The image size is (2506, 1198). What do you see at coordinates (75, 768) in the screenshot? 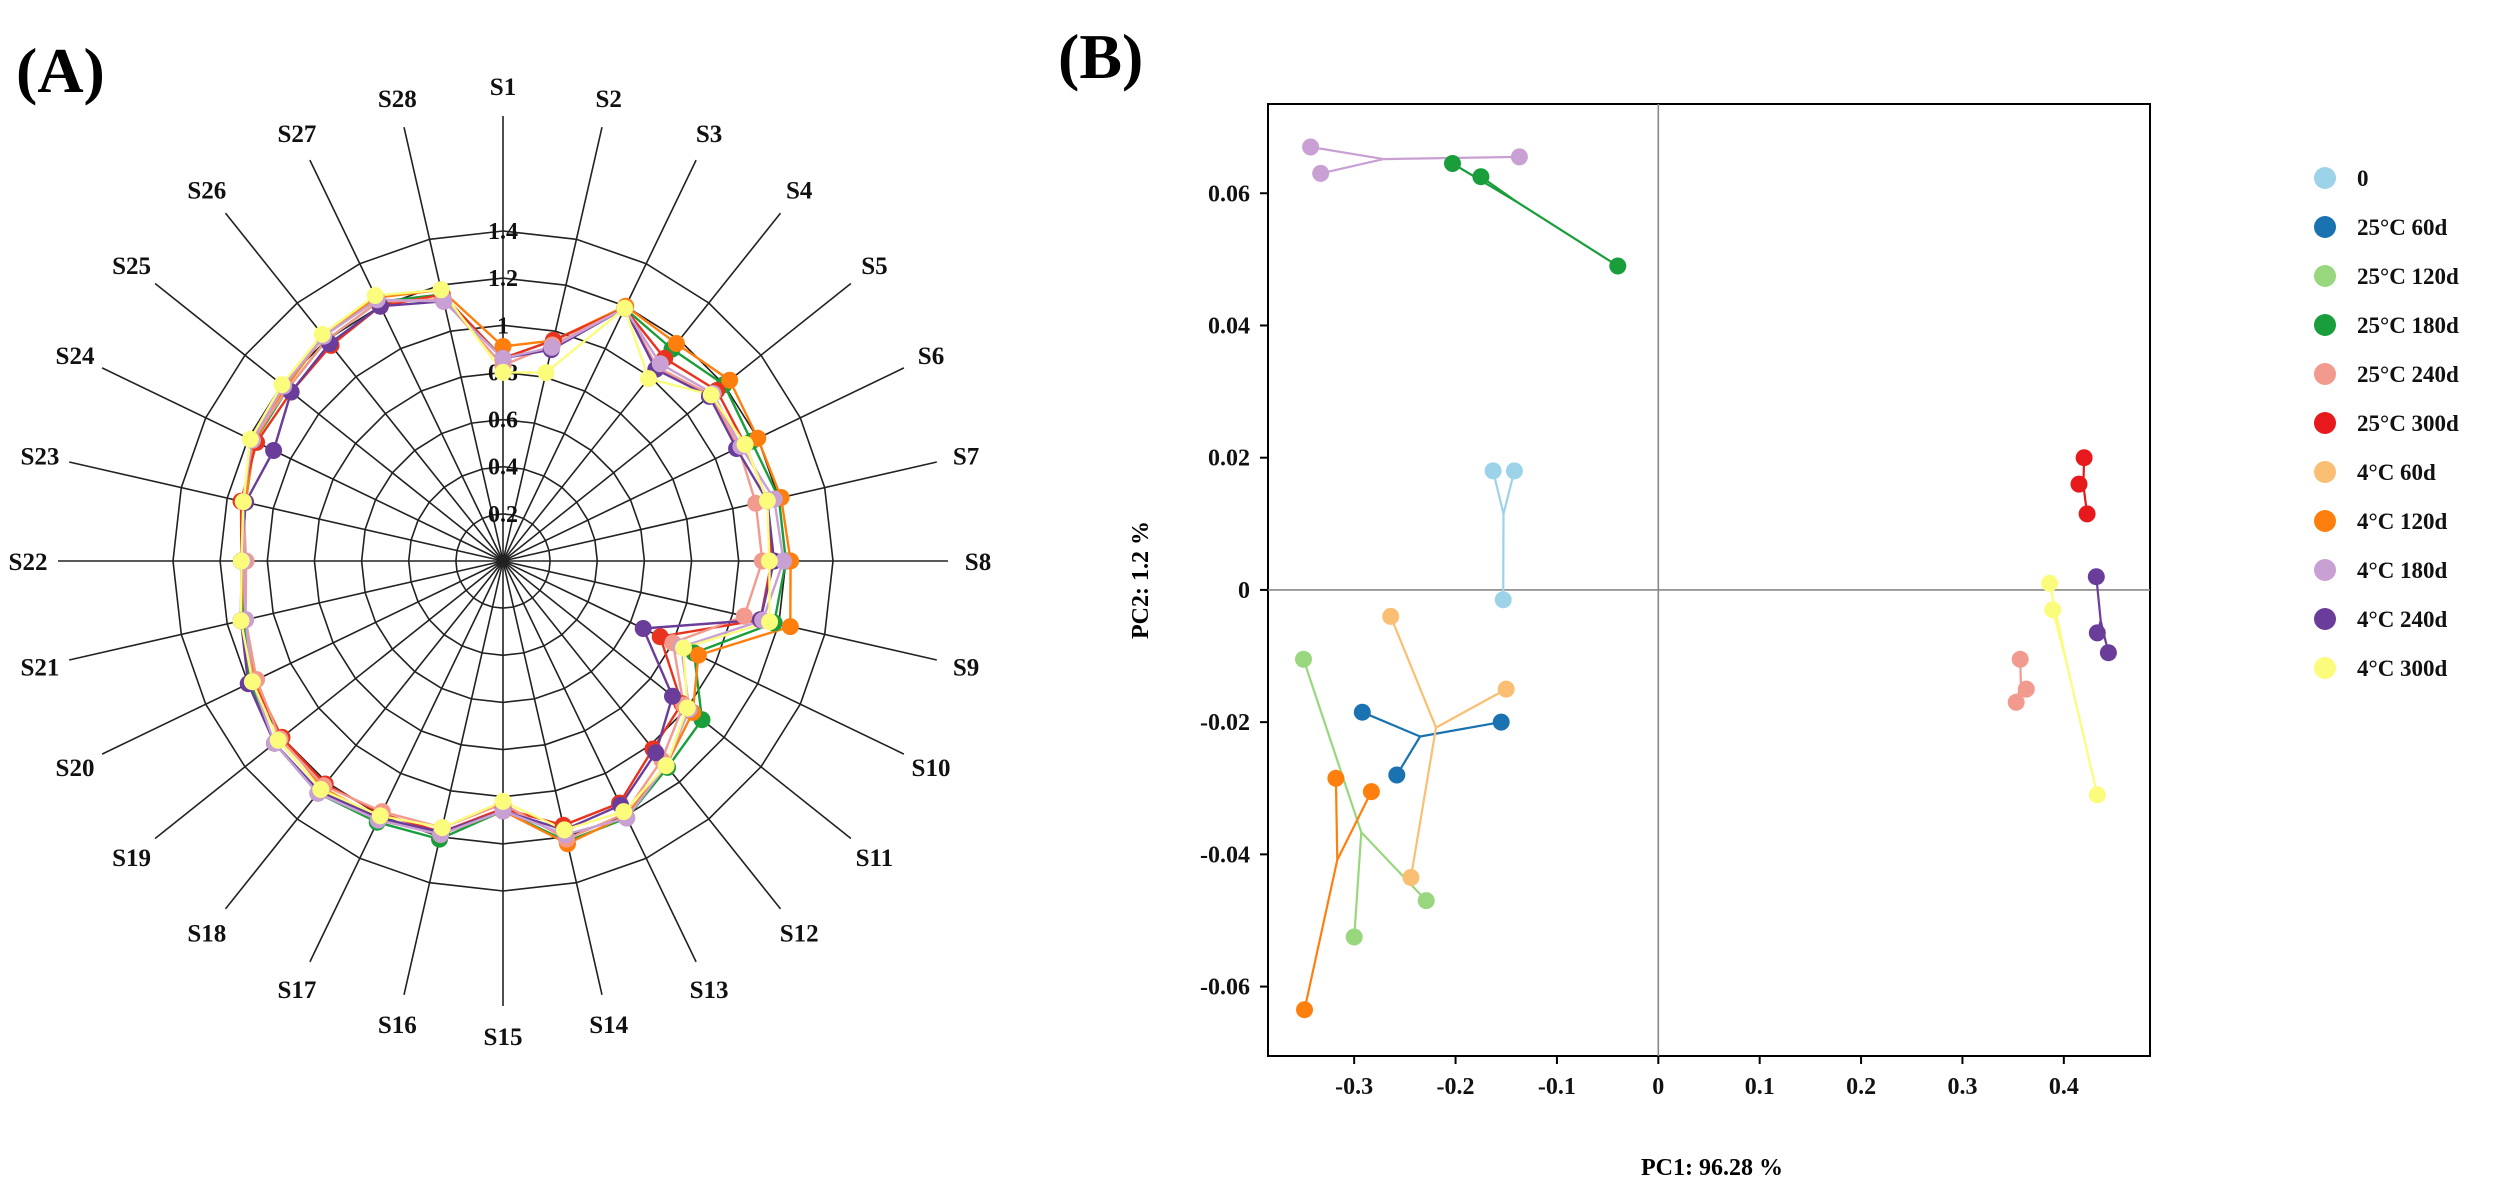
I see `radar-axis-label: S20` at bounding box center [75, 768].